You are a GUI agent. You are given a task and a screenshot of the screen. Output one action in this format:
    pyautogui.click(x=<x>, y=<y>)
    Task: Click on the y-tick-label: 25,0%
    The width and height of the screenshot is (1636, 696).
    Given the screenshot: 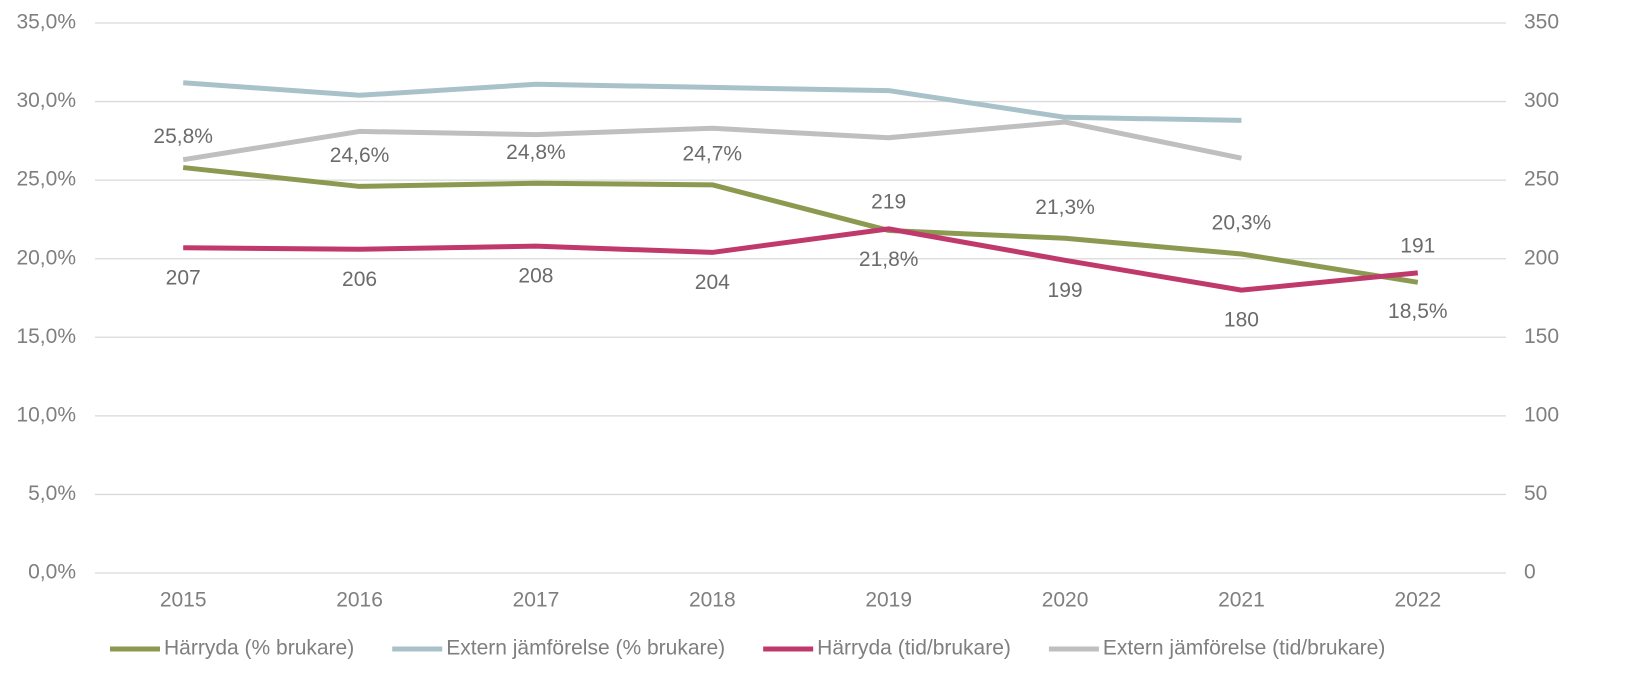 What is the action you would take?
    pyautogui.click(x=46, y=179)
    